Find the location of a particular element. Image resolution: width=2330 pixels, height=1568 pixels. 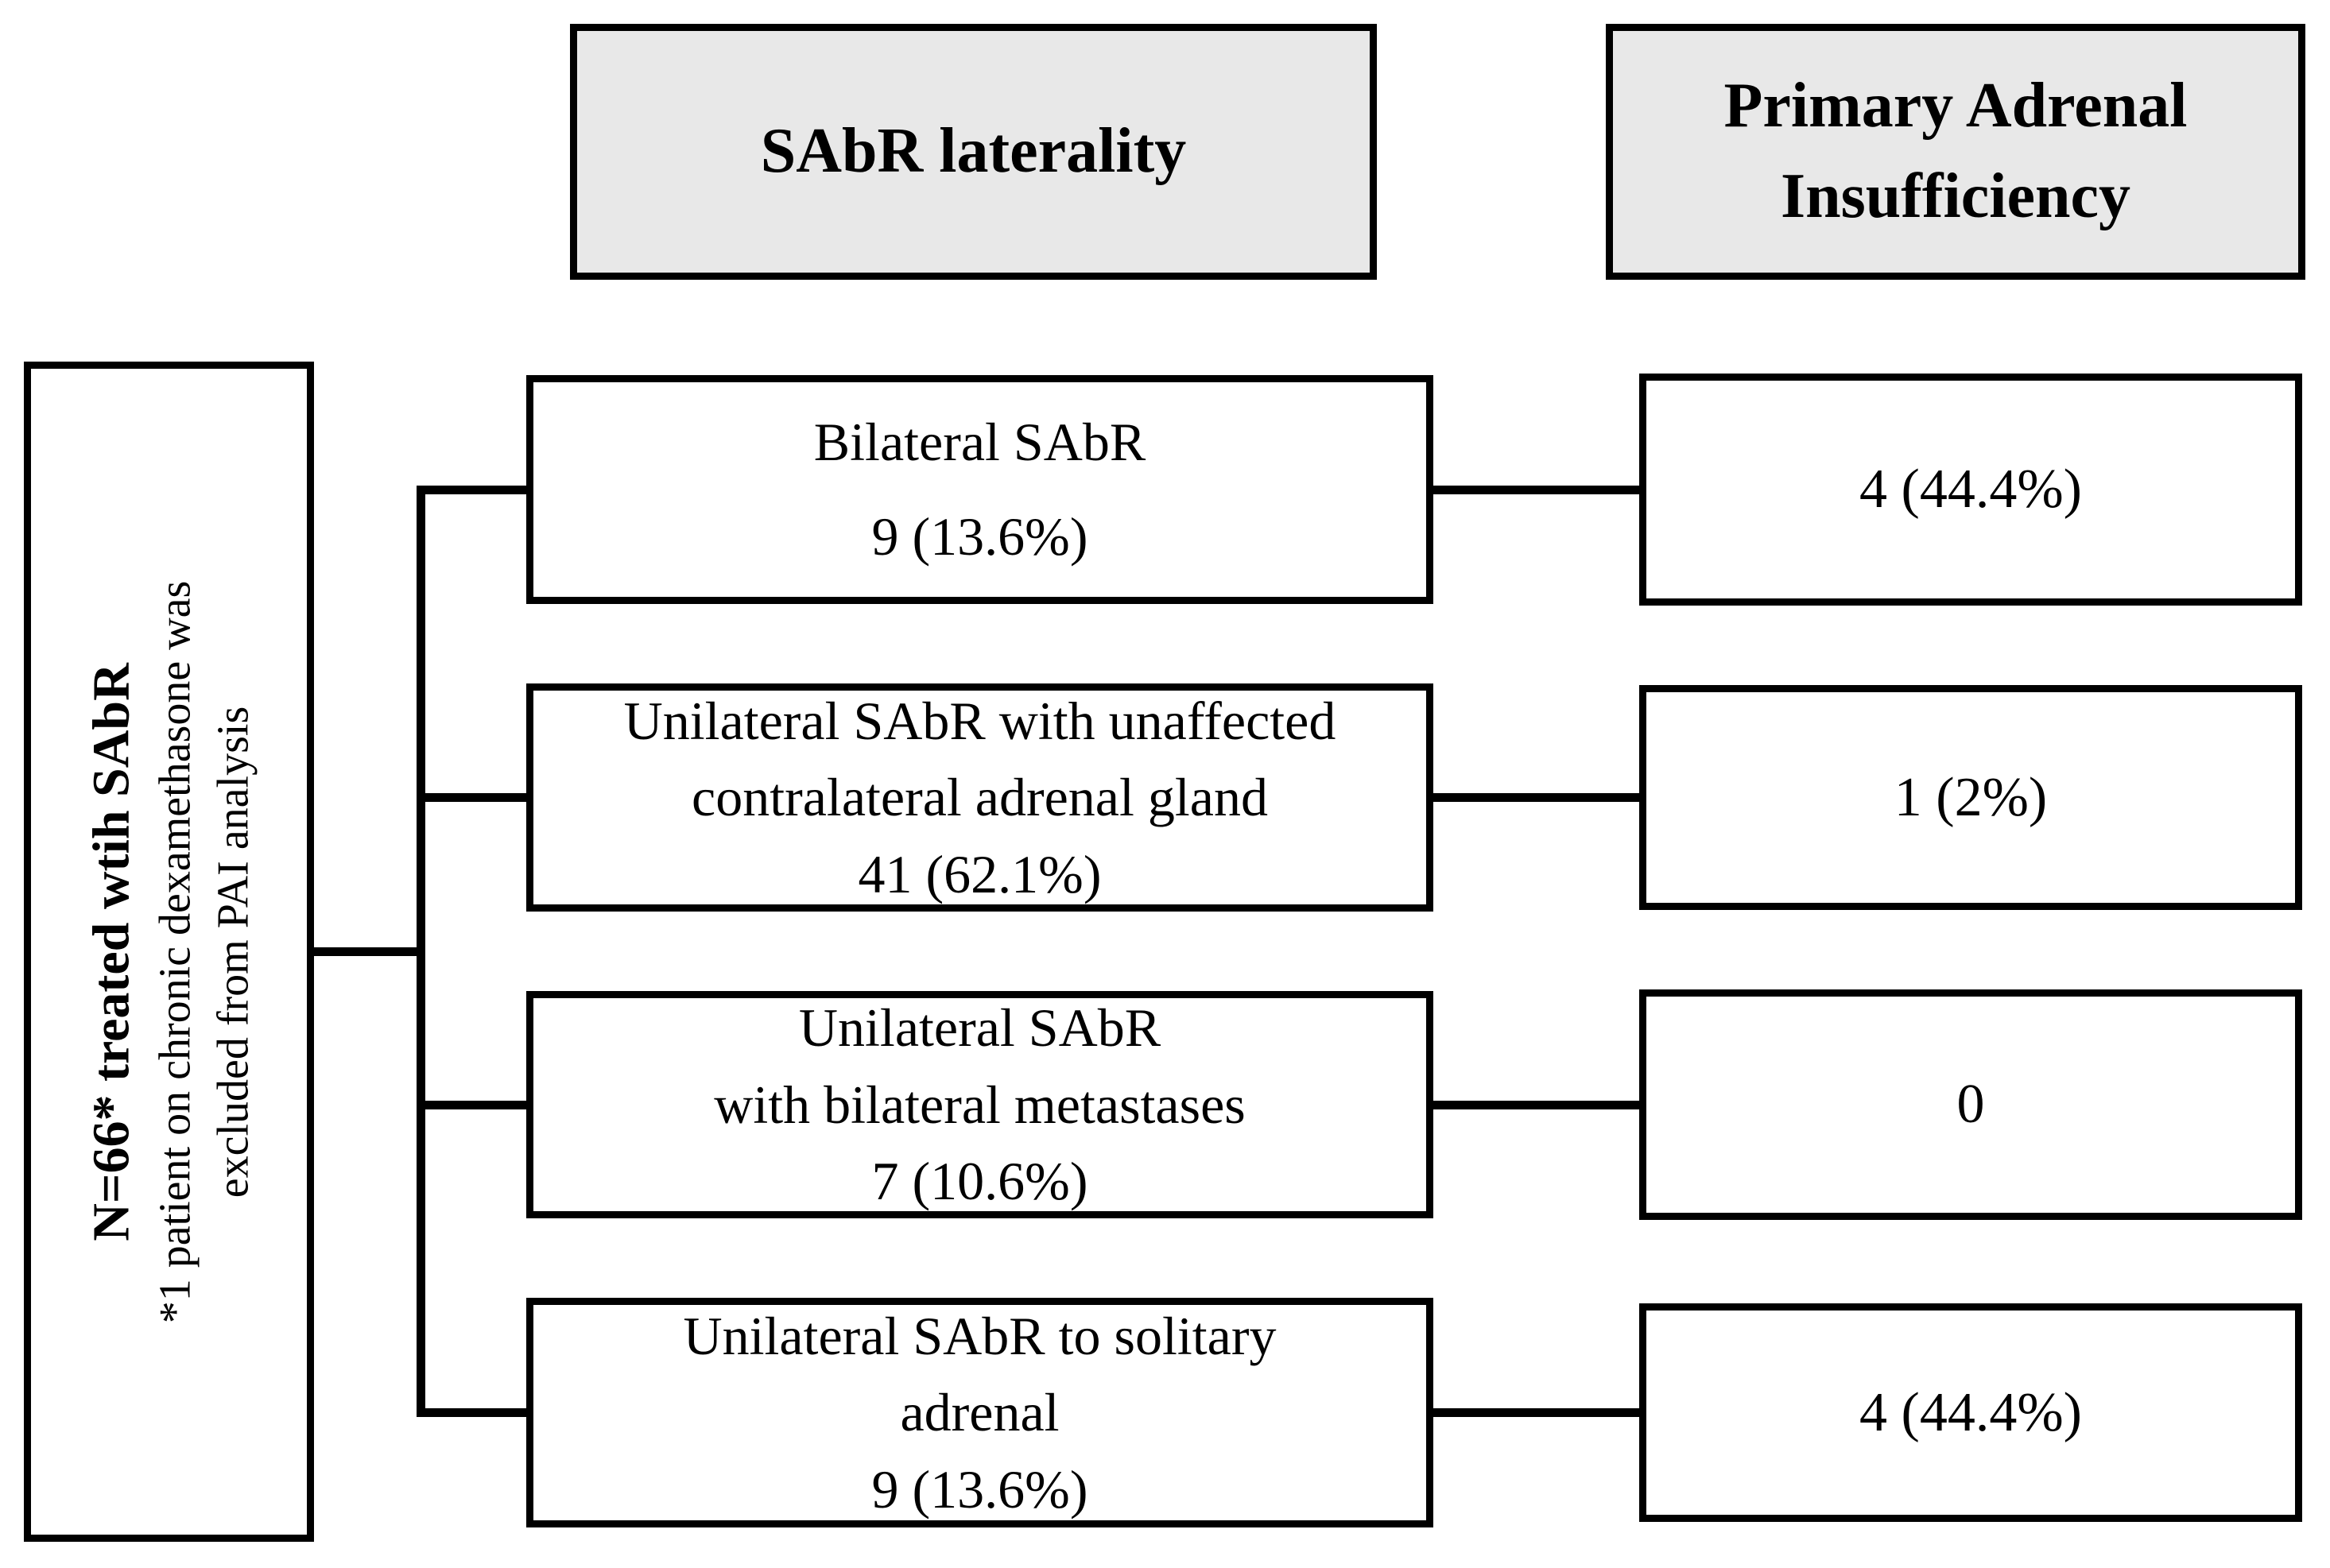

connector-branch-bilateral is located at coordinates (471, 490).